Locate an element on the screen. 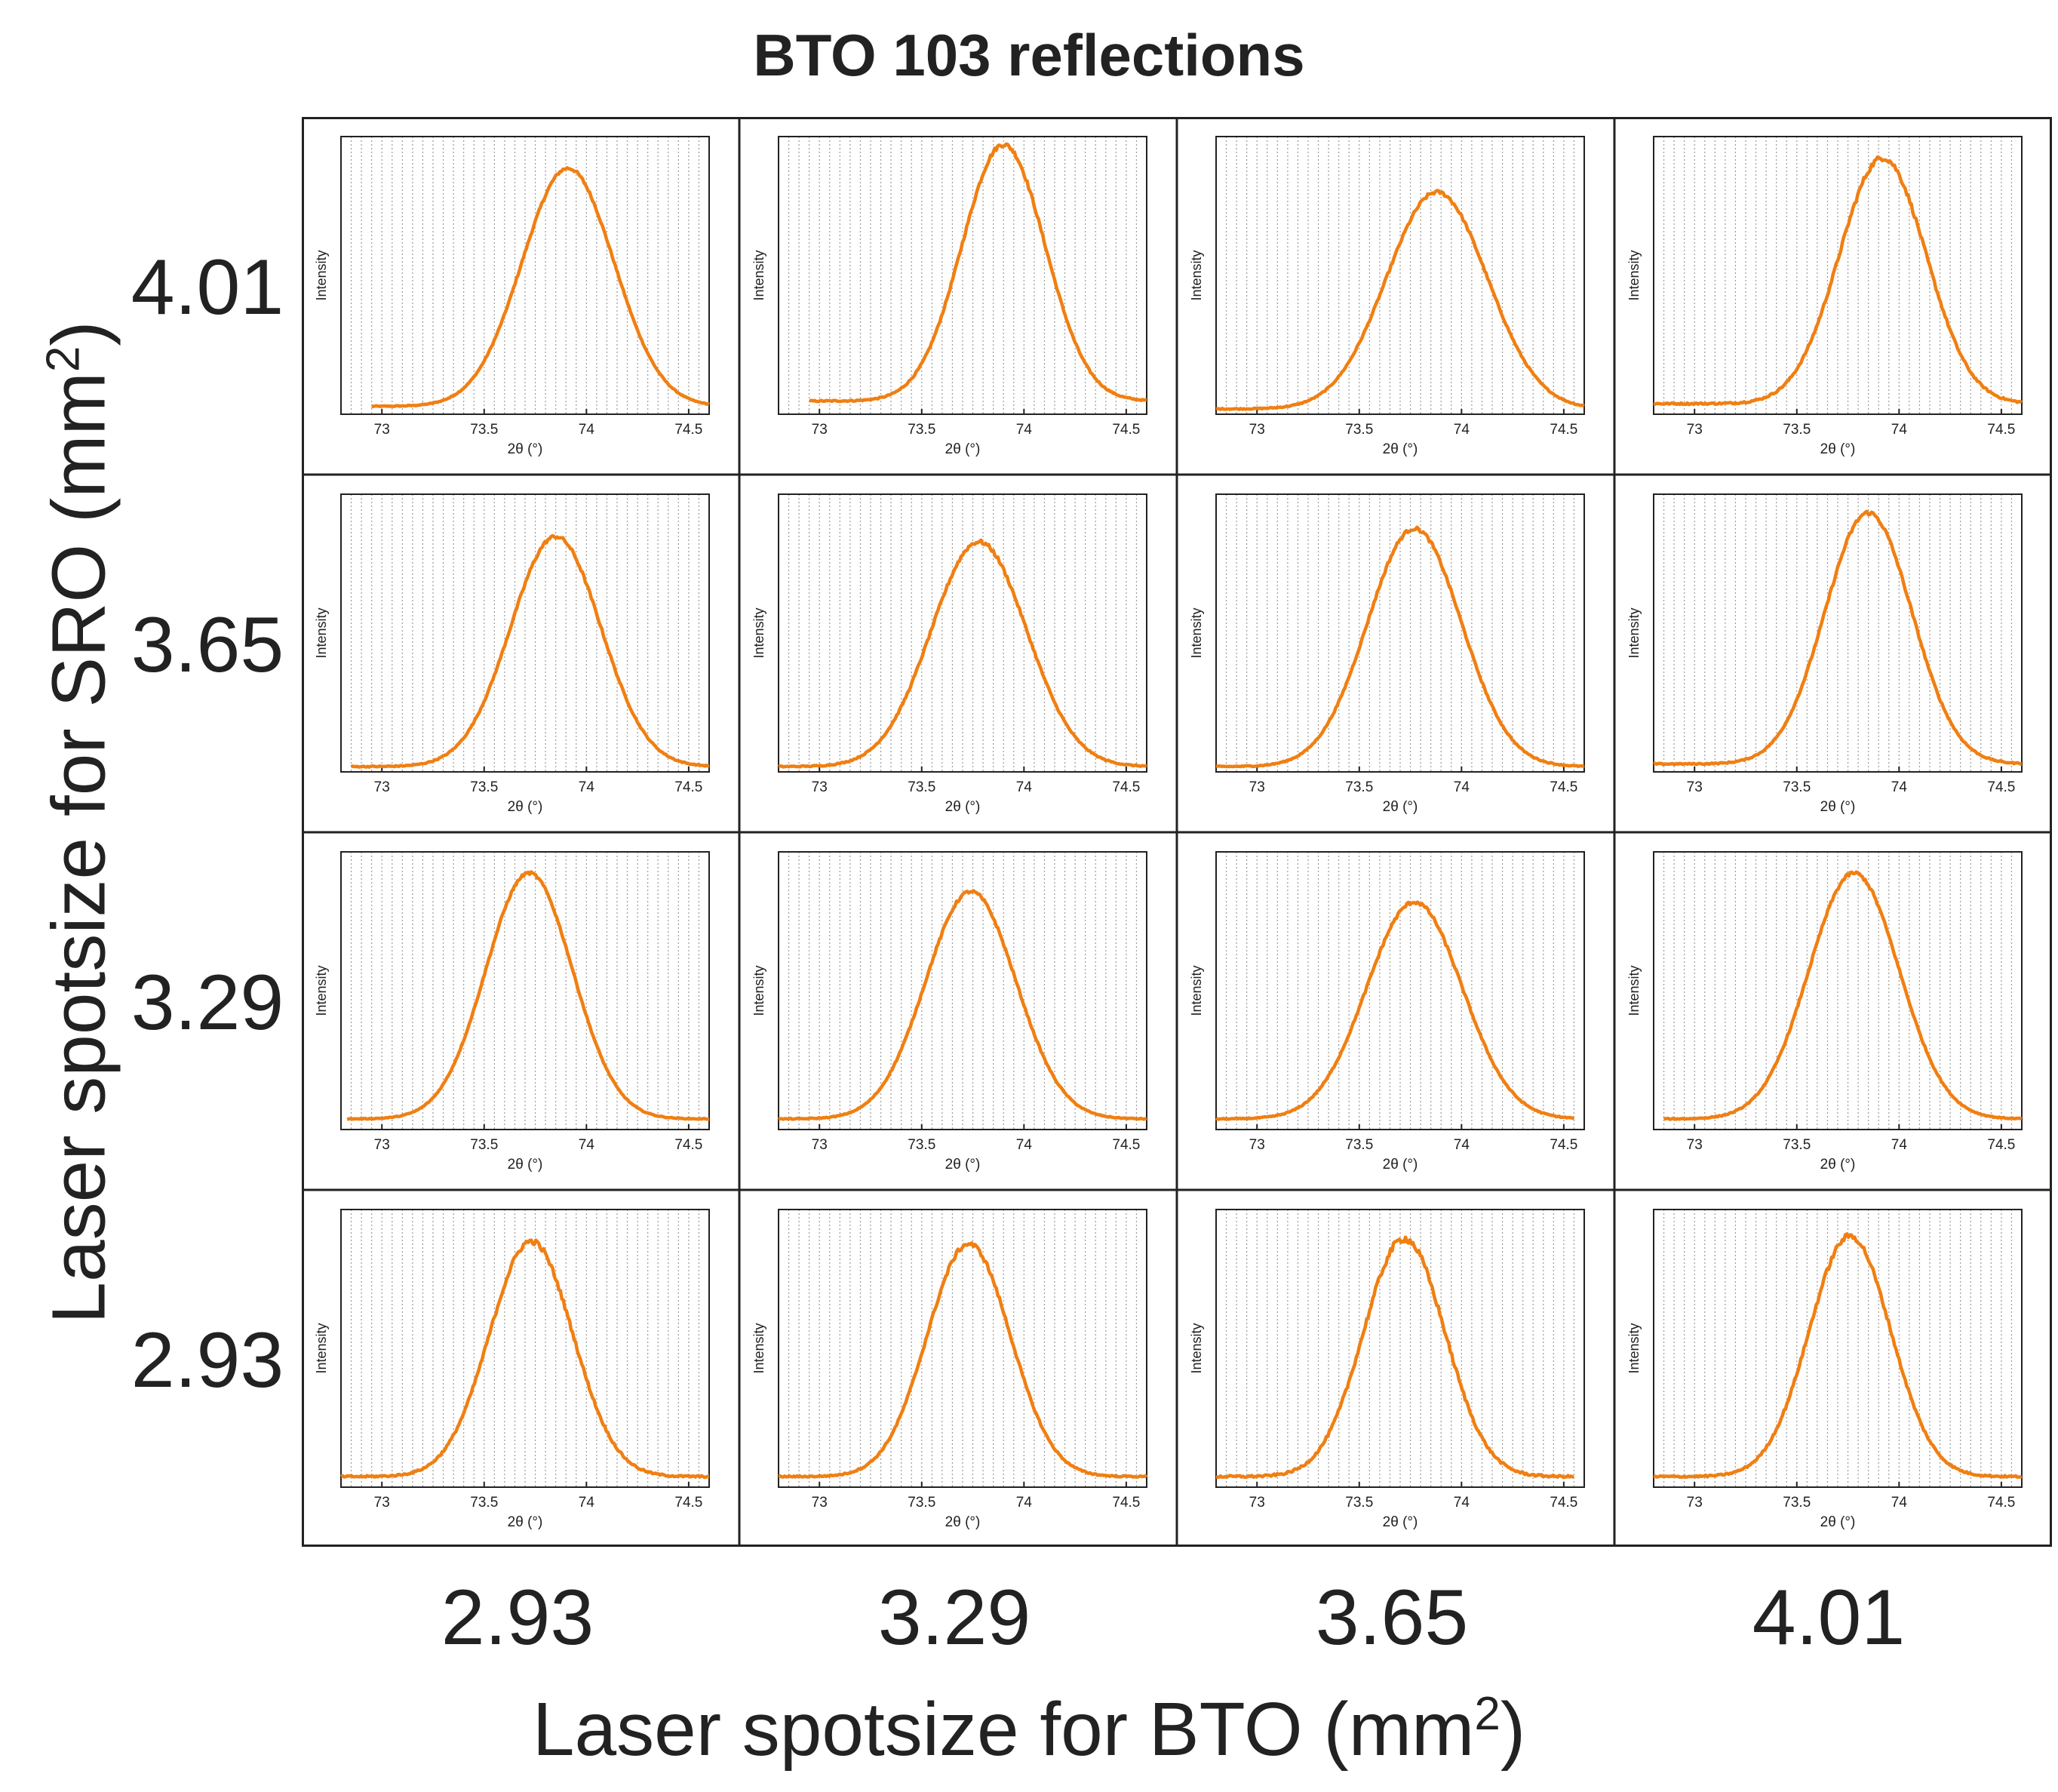  subplot-4-4: 73 73.5 74 74.5 2θ (°) Intensity is located at coordinates (1825, 1369).